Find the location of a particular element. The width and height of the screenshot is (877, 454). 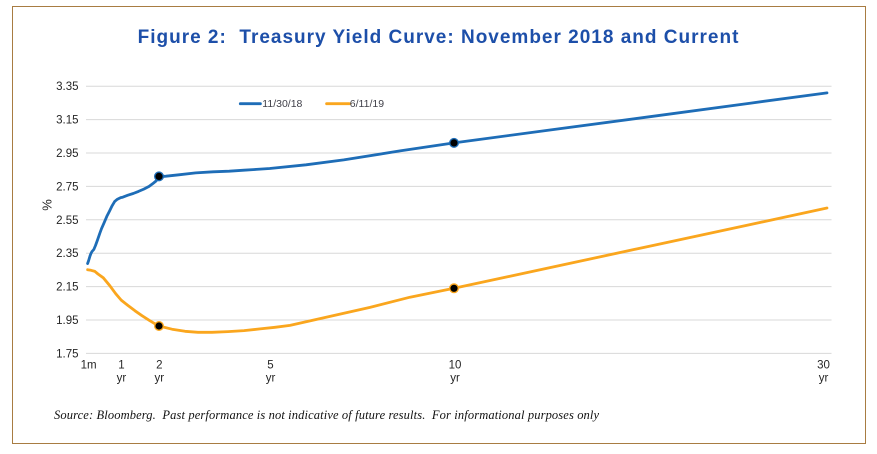

svg-text: 1m is located at coordinates (89, 365).